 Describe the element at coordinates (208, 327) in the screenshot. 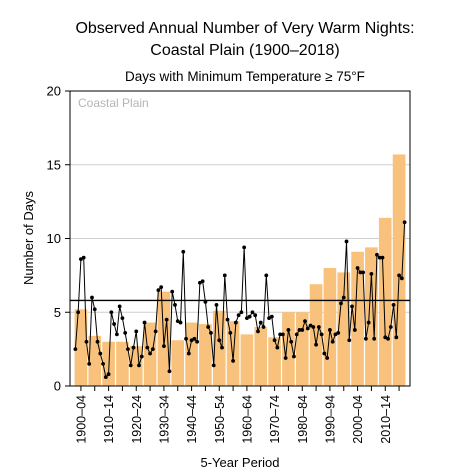

I see `annual-point-1948` at that location.